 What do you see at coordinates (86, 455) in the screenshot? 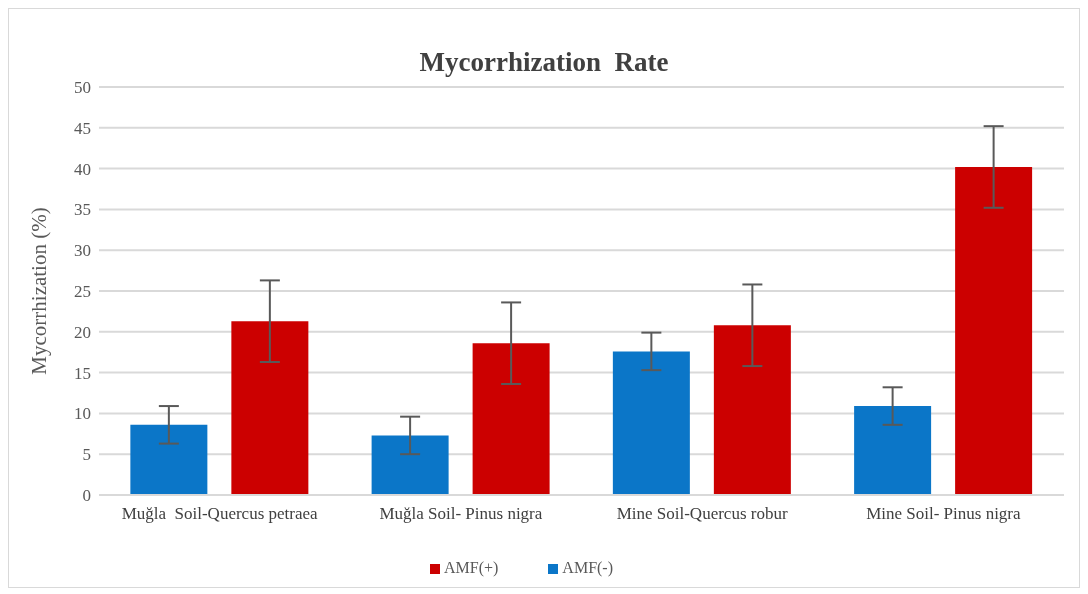
I see `y-tick-label: 5` at bounding box center [86, 455].